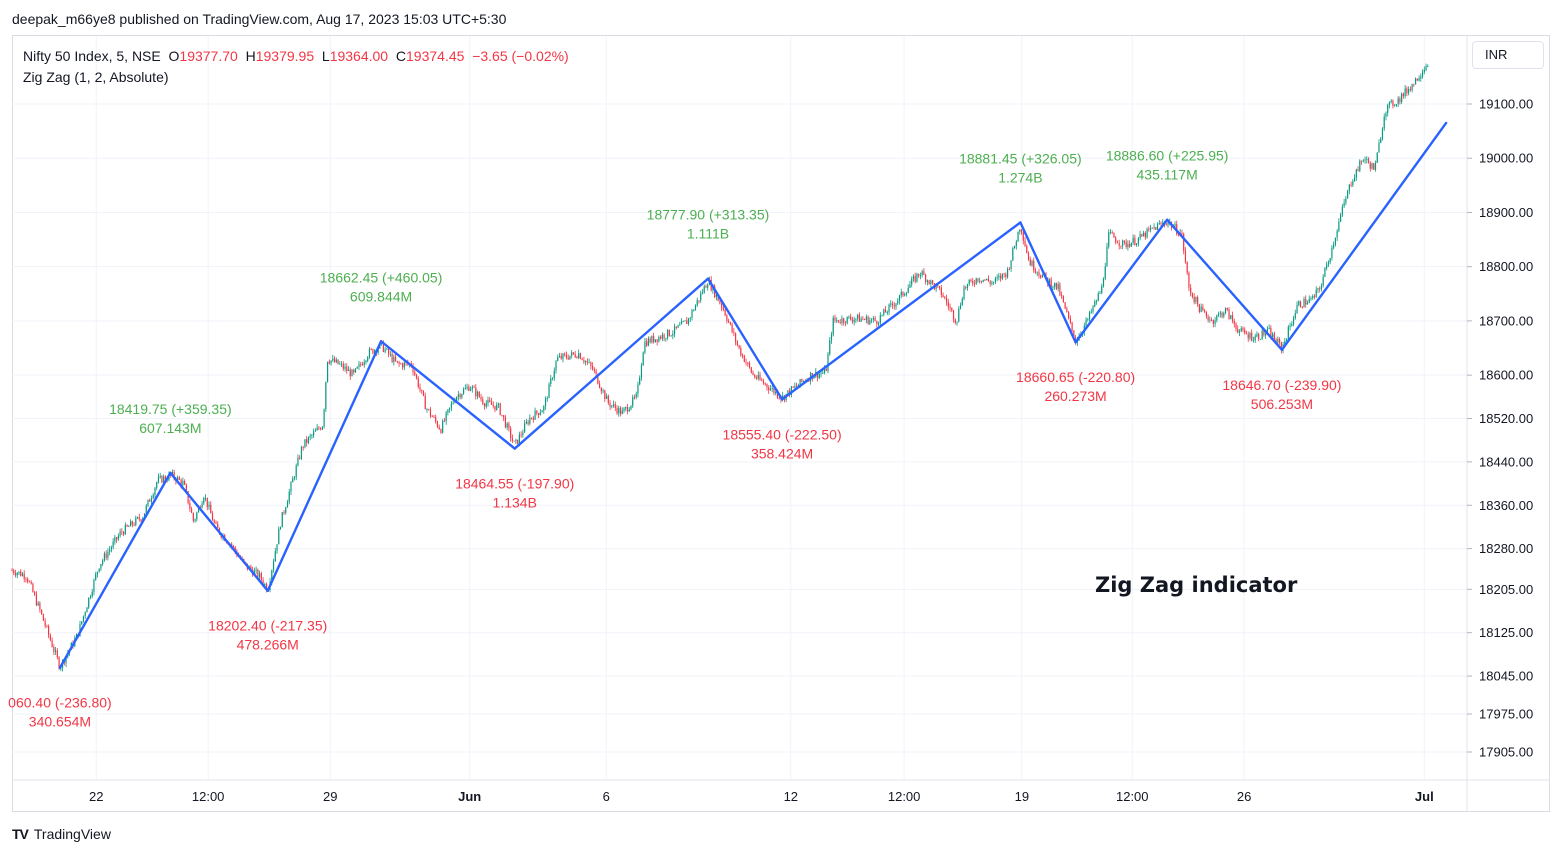  What do you see at coordinates (1508, 55) in the screenshot?
I see `currency-button: INR` at bounding box center [1508, 55].